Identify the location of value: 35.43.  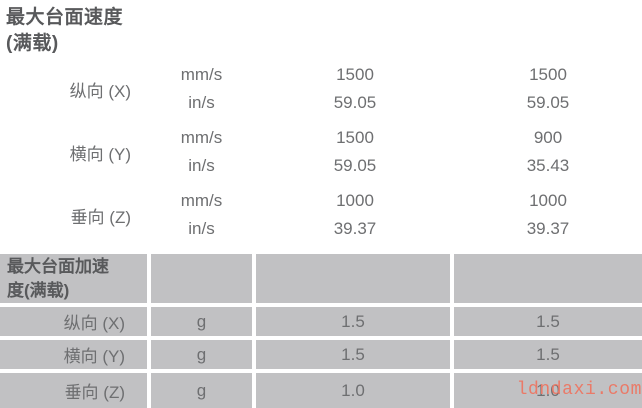
(548, 165).